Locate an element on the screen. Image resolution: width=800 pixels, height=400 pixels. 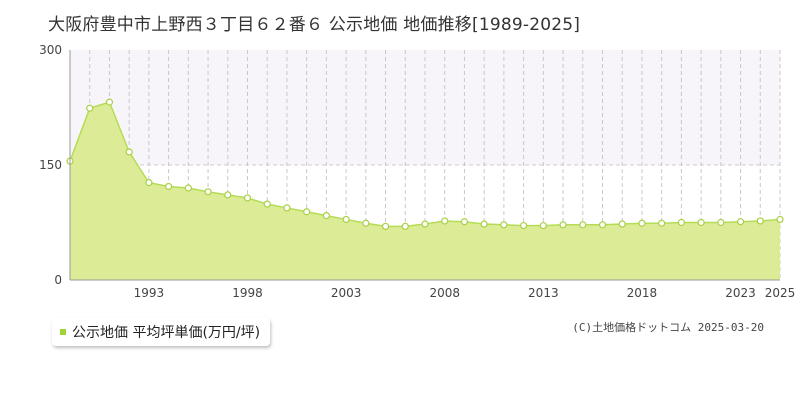
x-tick-labels: 1993 1998 2003 2008 2013 2018 2023 2025 is located at coordinates (465, 293).